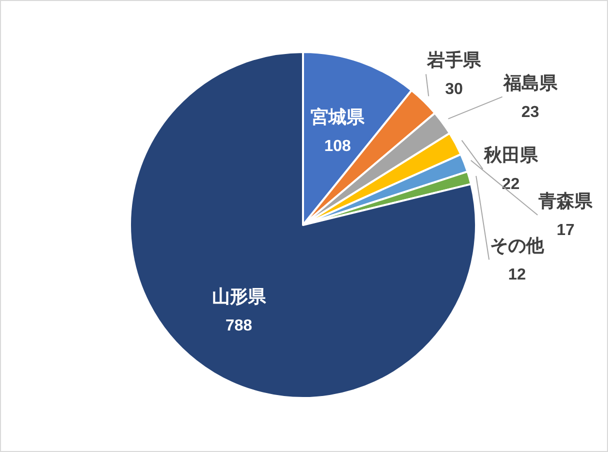  Describe the element at coordinates (454, 89) in the screenshot. I see `data-label: 30` at that location.